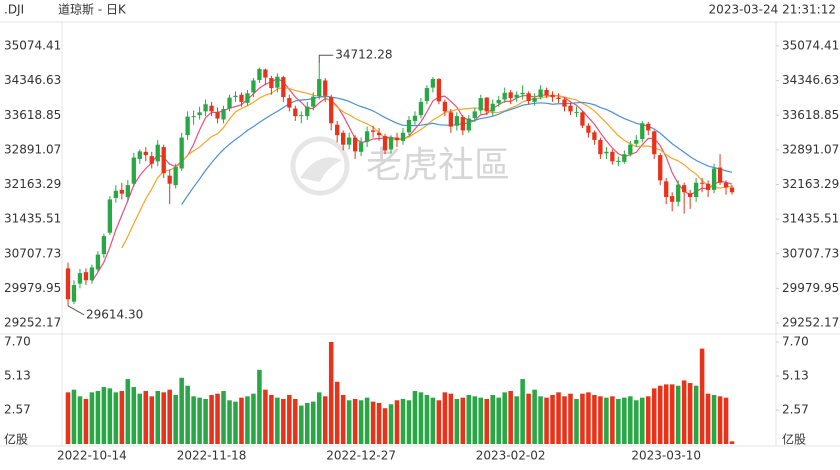 Image resolution: width=840 pixels, height=470 pixels. I want to click on x-tick-label: 2023-02-02, so click(511, 456).